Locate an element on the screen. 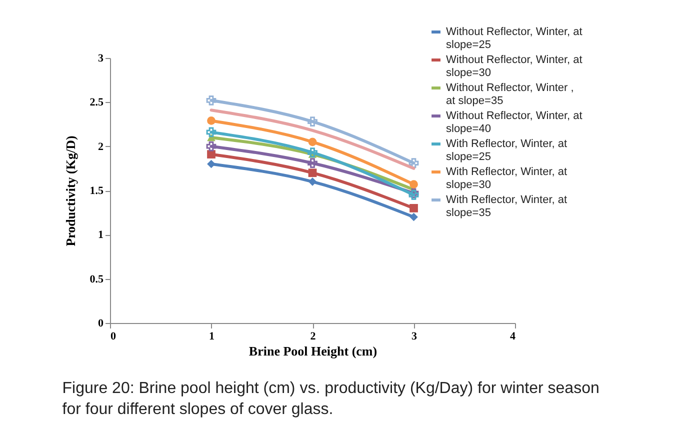 This screenshot has height=439, width=681. y-tick-label: 0 is located at coordinates (101, 324).